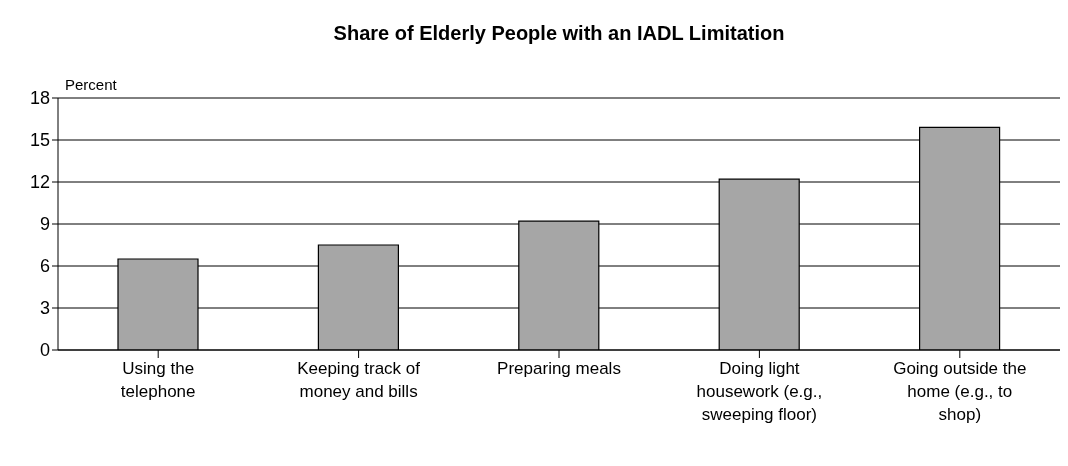  What do you see at coordinates (359, 380) in the screenshot?
I see `x-tick-label: Keeping track of money and bills` at bounding box center [359, 380].